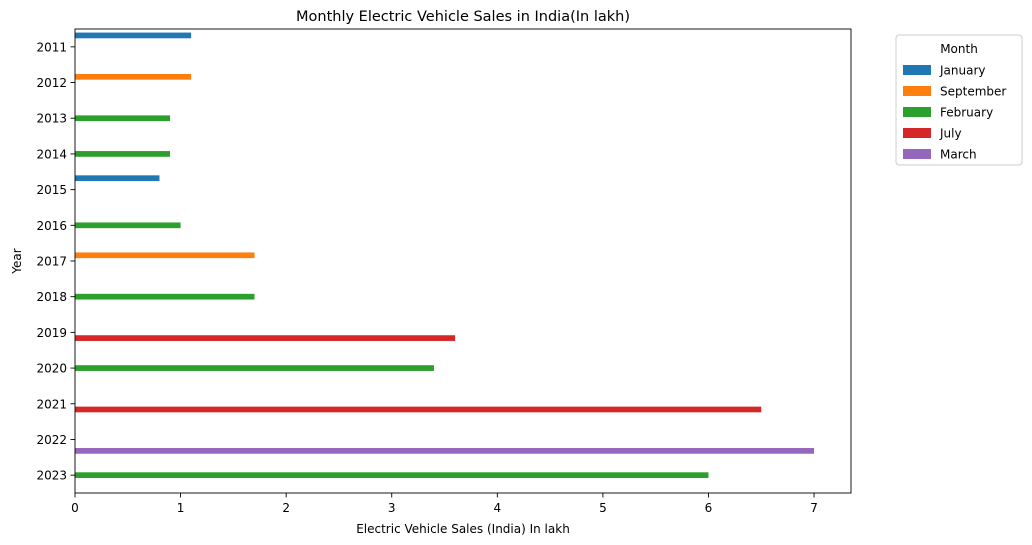 This screenshot has height=545, width=1032. What do you see at coordinates (603, 508) in the screenshot?
I see `x-tick-label: 5` at bounding box center [603, 508].